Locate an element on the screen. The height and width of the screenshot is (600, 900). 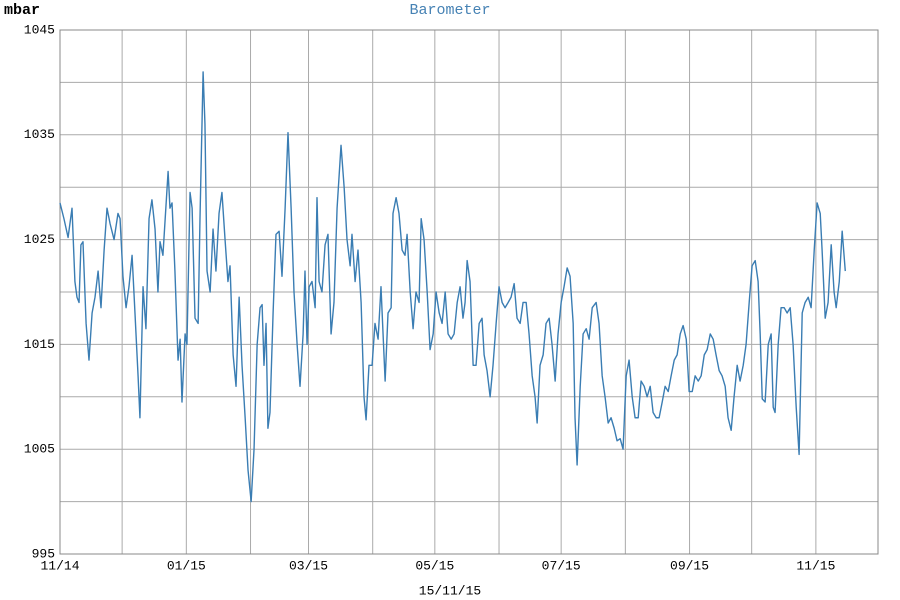
y-tick-label: 1035 is located at coordinates (39, 134).